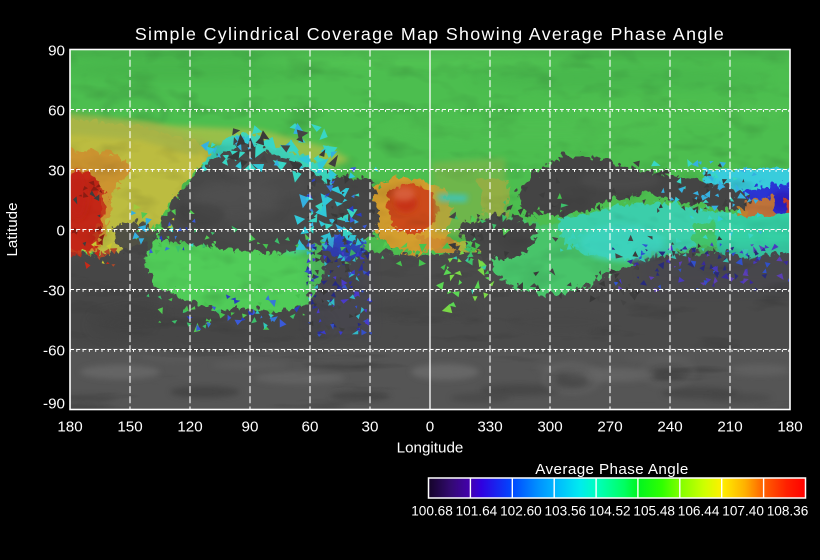 Image resolution: width=820 pixels, height=560 pixels. I want to click on svg-text: 270, so click(609, 427).